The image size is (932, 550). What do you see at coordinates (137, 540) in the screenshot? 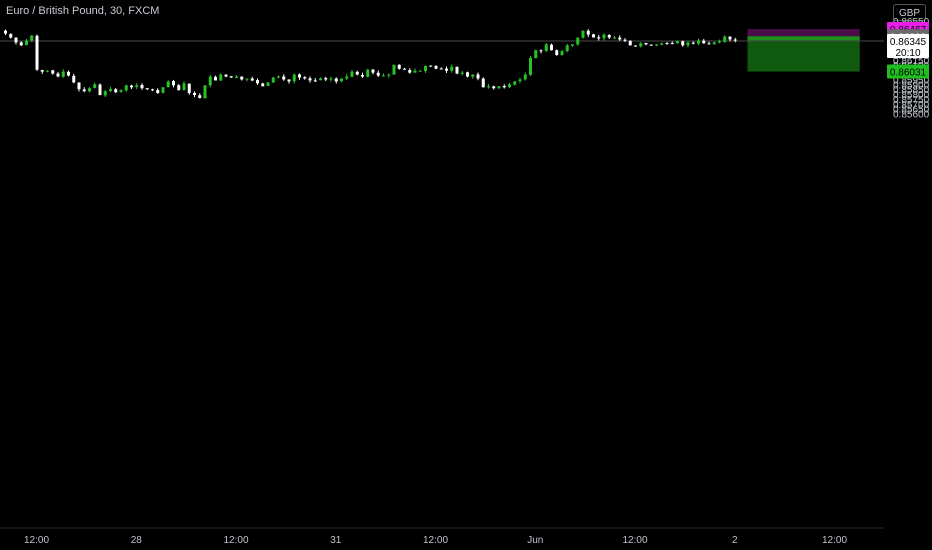
I see `x-tick-label: 28` at bounding box center [137, 540].